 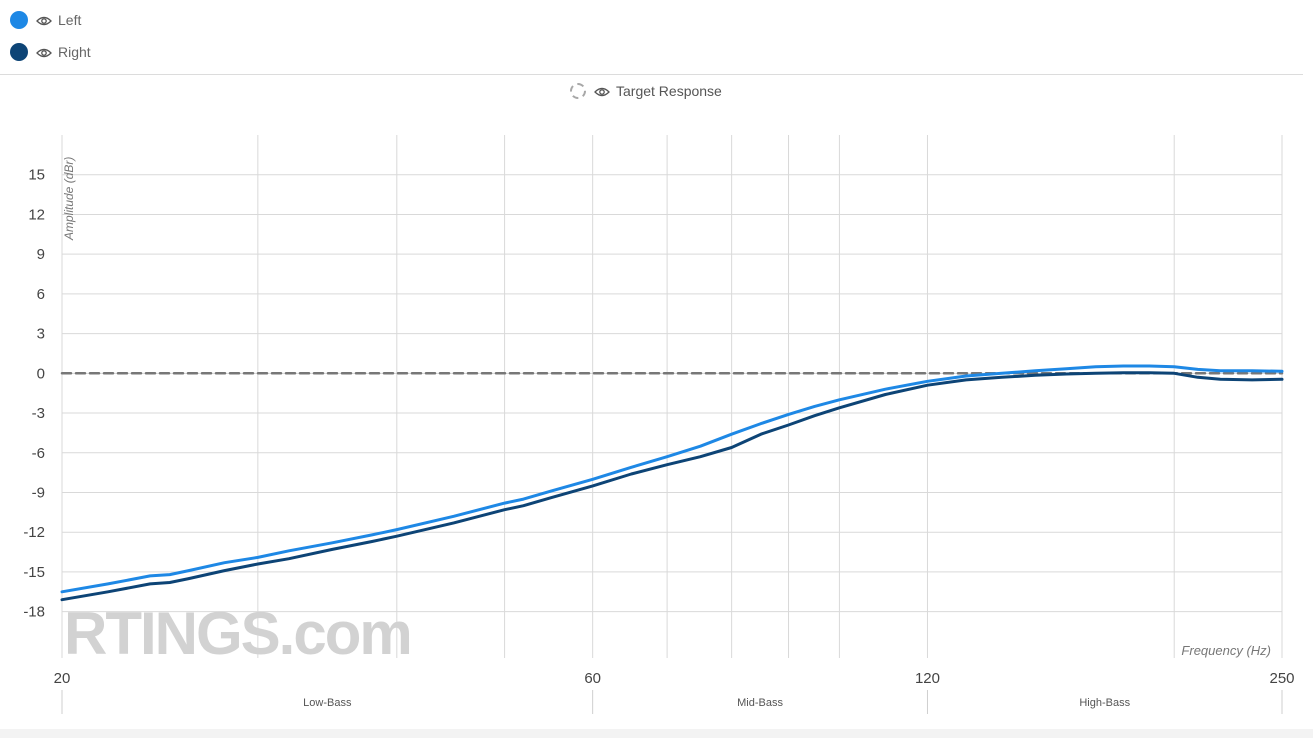 What do you see at coordinates (70, 20) in the screenshot?
I see `legend-label-left: Left` at bounding box center [70, 20].